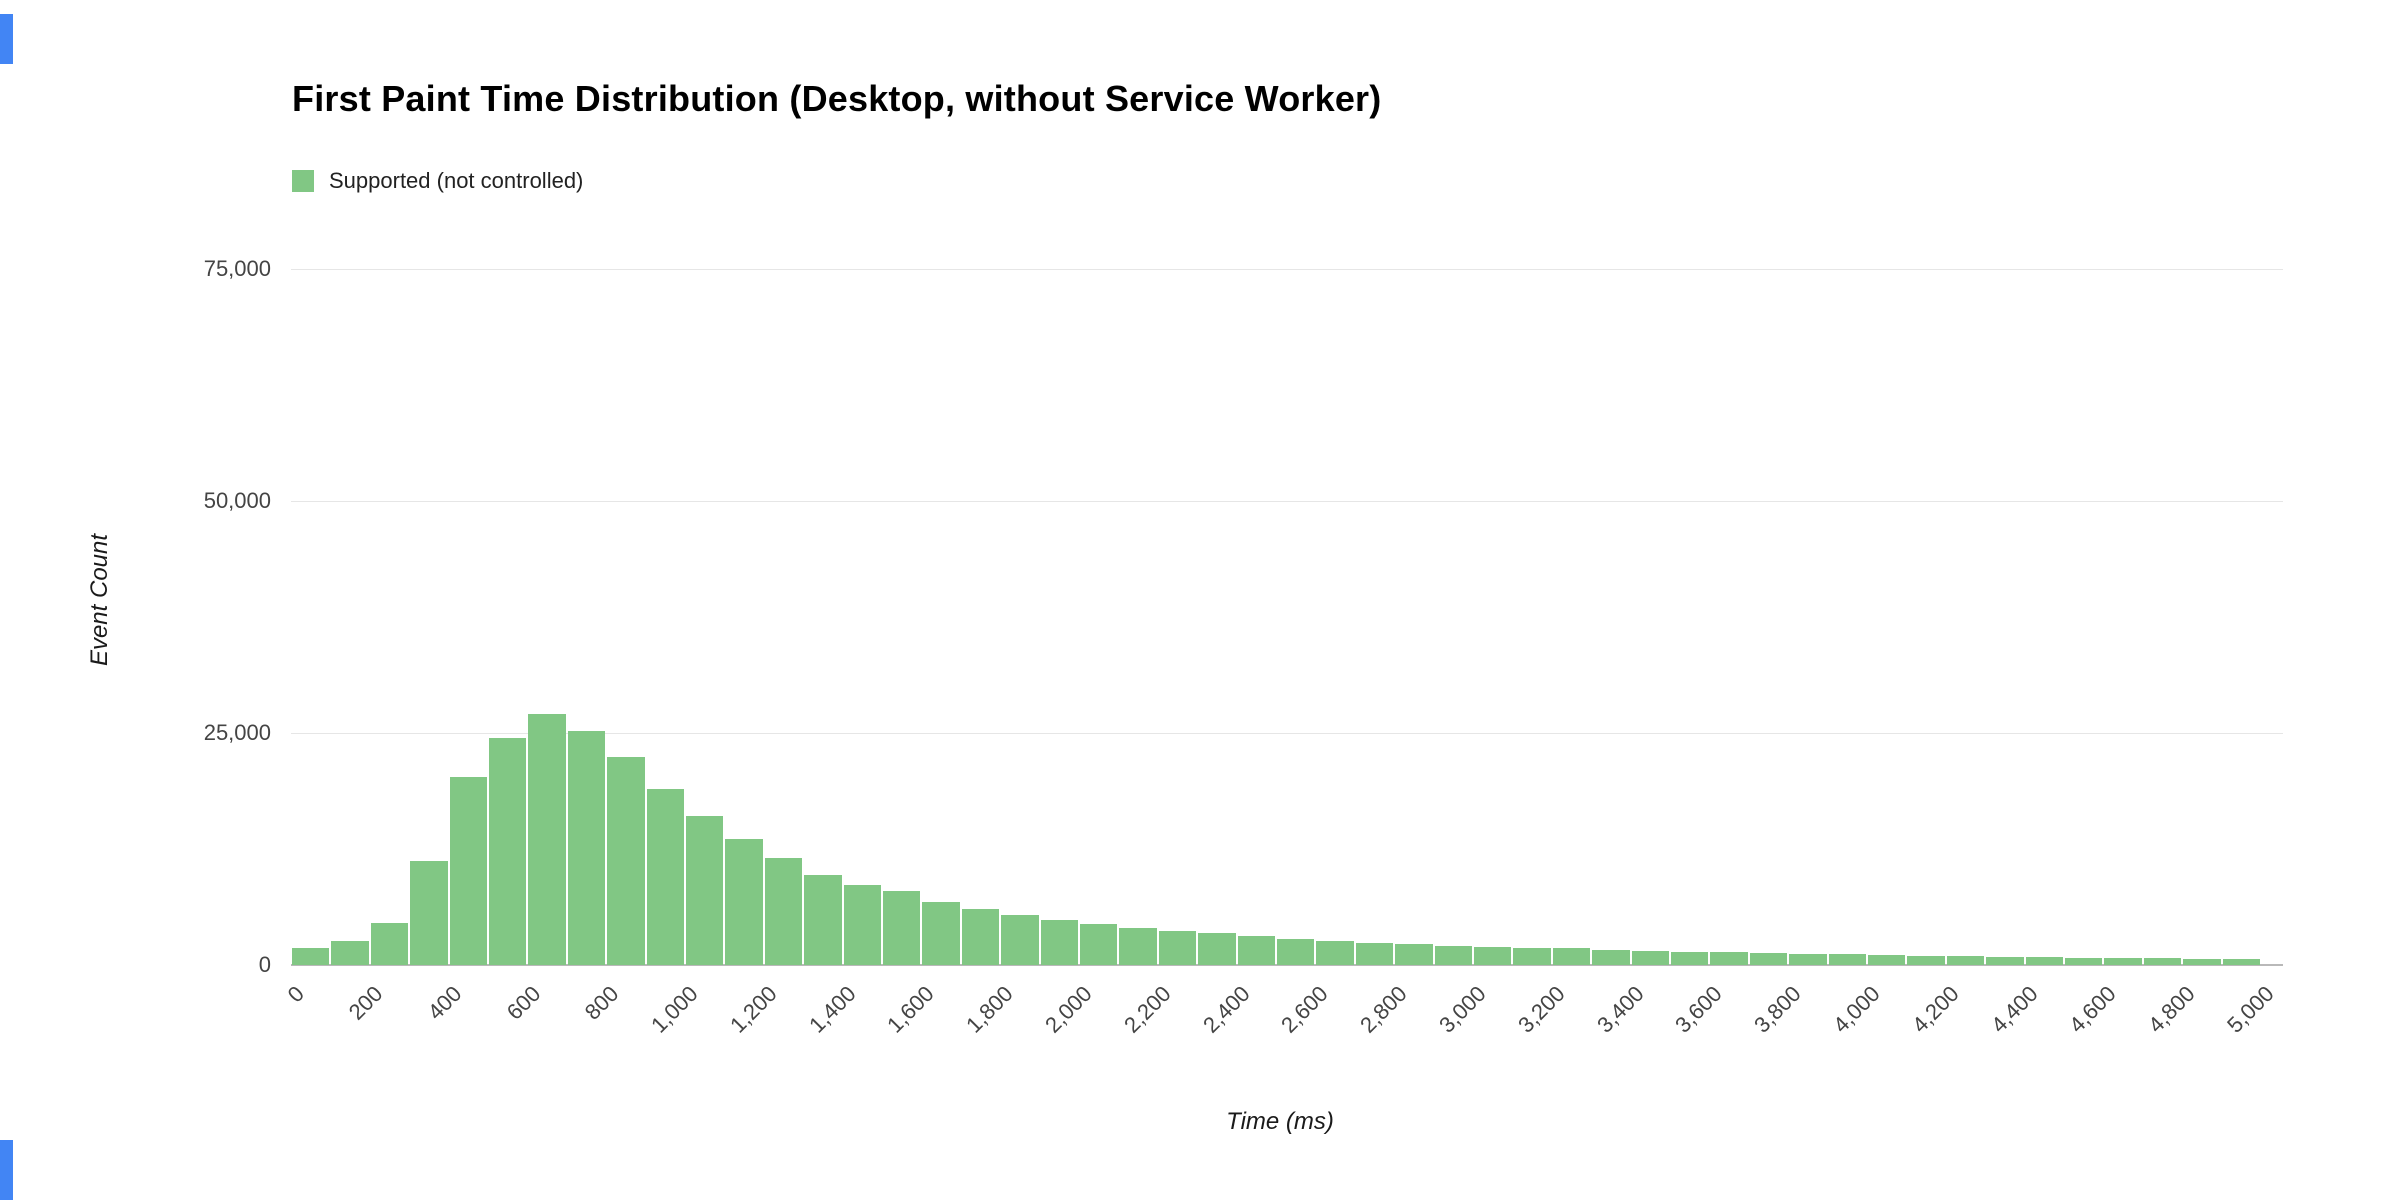 The width and height of the screenshot is (2400, 1200). What do you see at coordinates (1383, 1009) in the screenshot?
I see `x-tick-label: 2,800` at bounding box center [1383, 1009].